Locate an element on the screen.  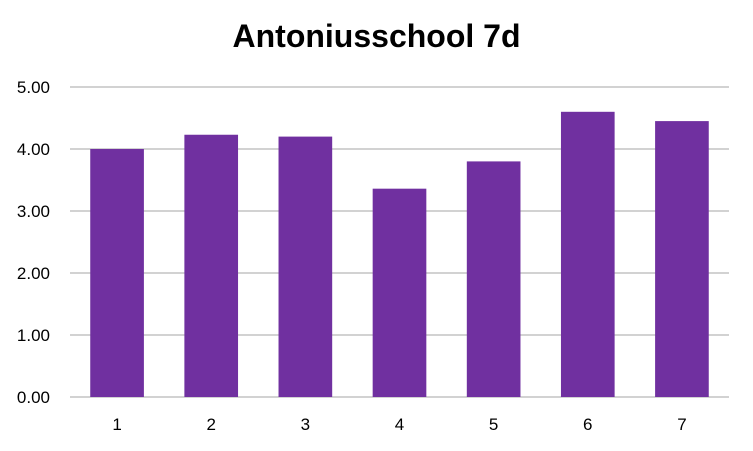
y-tick-label: 3.00 is located at coordinates (33, 211).